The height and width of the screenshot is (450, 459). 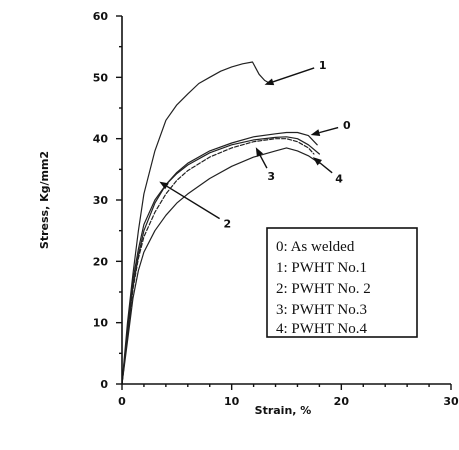 I want to click on y-tick-label: 60, so click(x=101, y=16).